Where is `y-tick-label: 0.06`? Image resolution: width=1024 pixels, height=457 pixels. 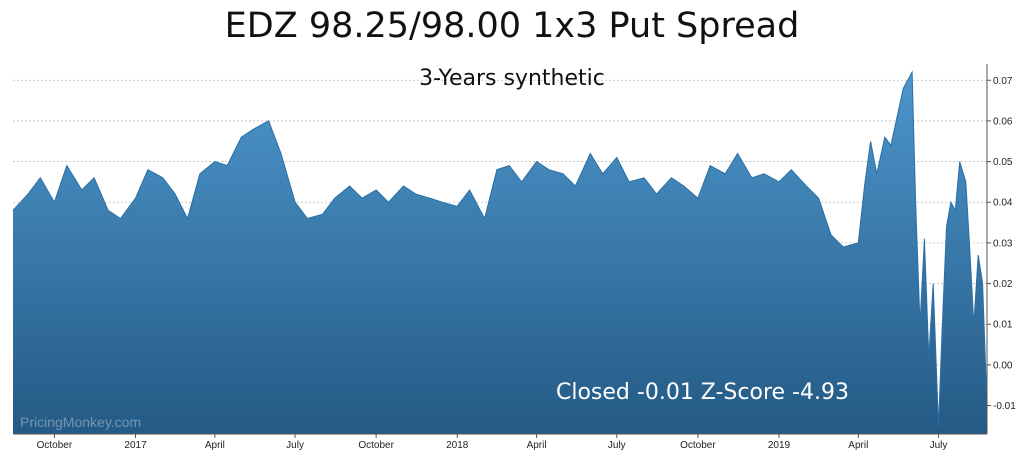
y-tick-label: 0.06 is located at coordinates (1003, 121).